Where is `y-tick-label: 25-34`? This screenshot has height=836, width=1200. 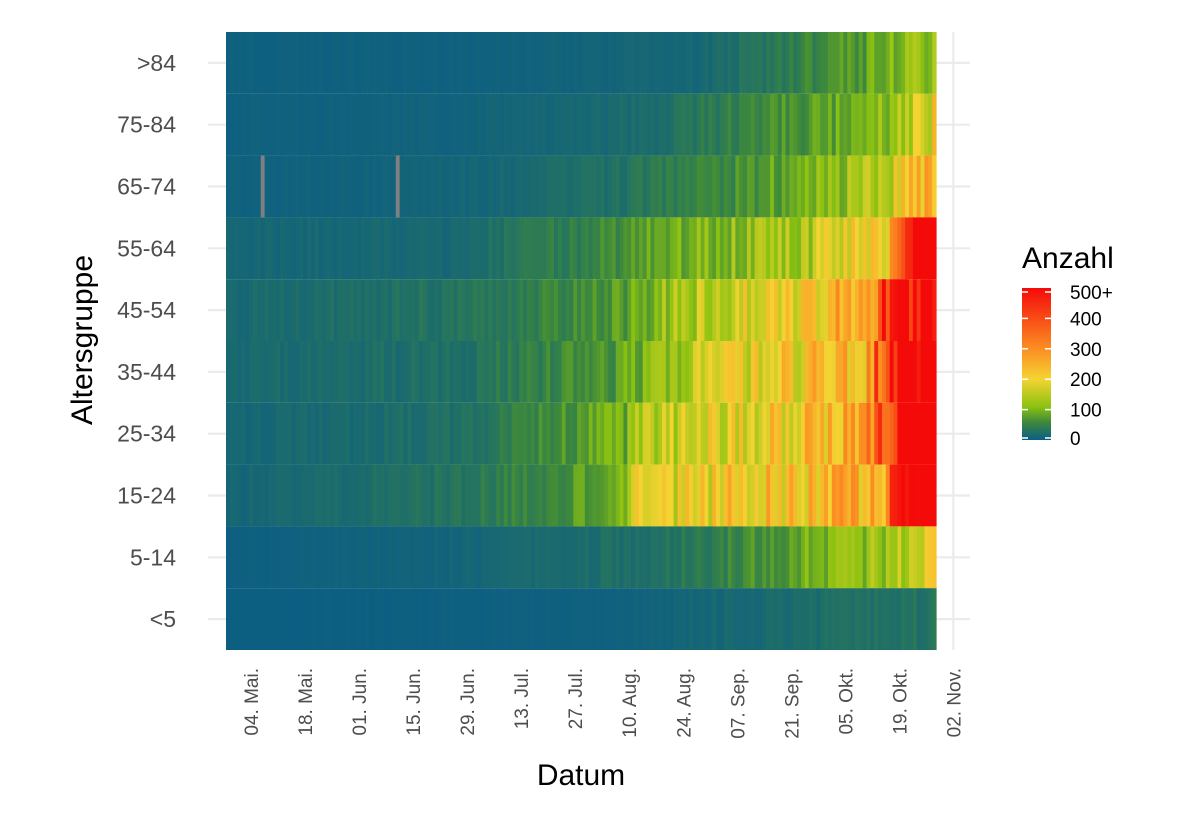
y-tick-label: 25-34 is located at coordinates (146, 434).